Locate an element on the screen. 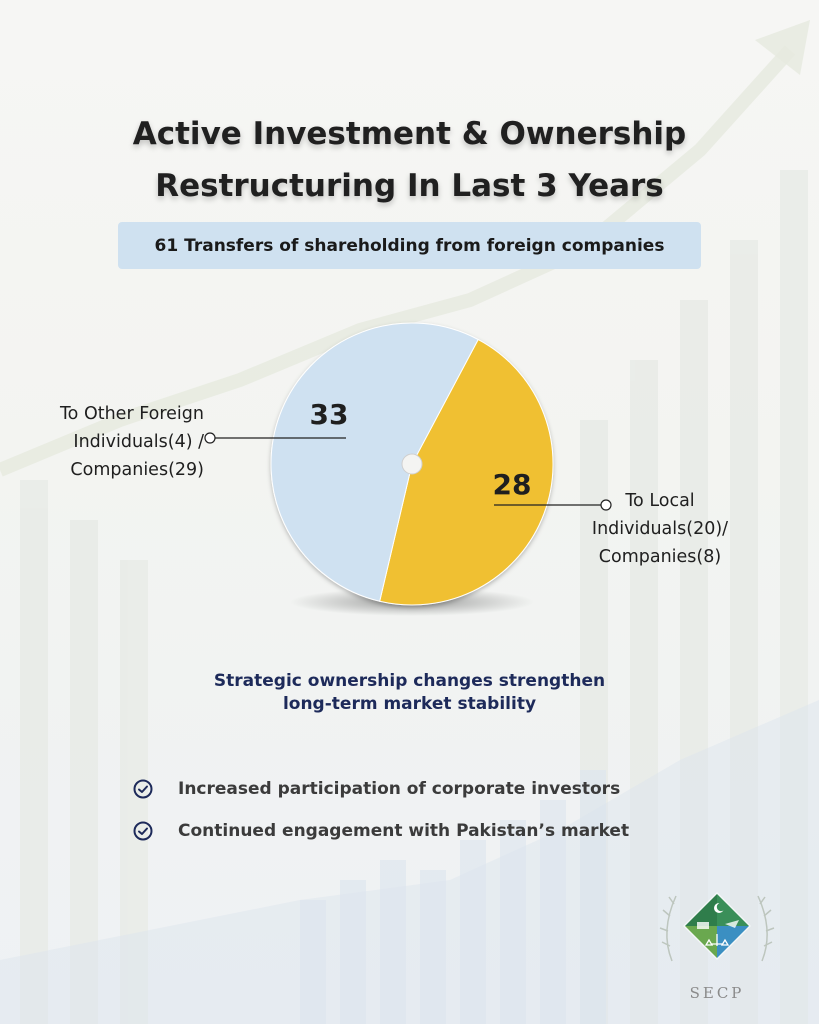  tagline-line-1: Strategic ownership changes strengthen is located at coordinates (409, 681).